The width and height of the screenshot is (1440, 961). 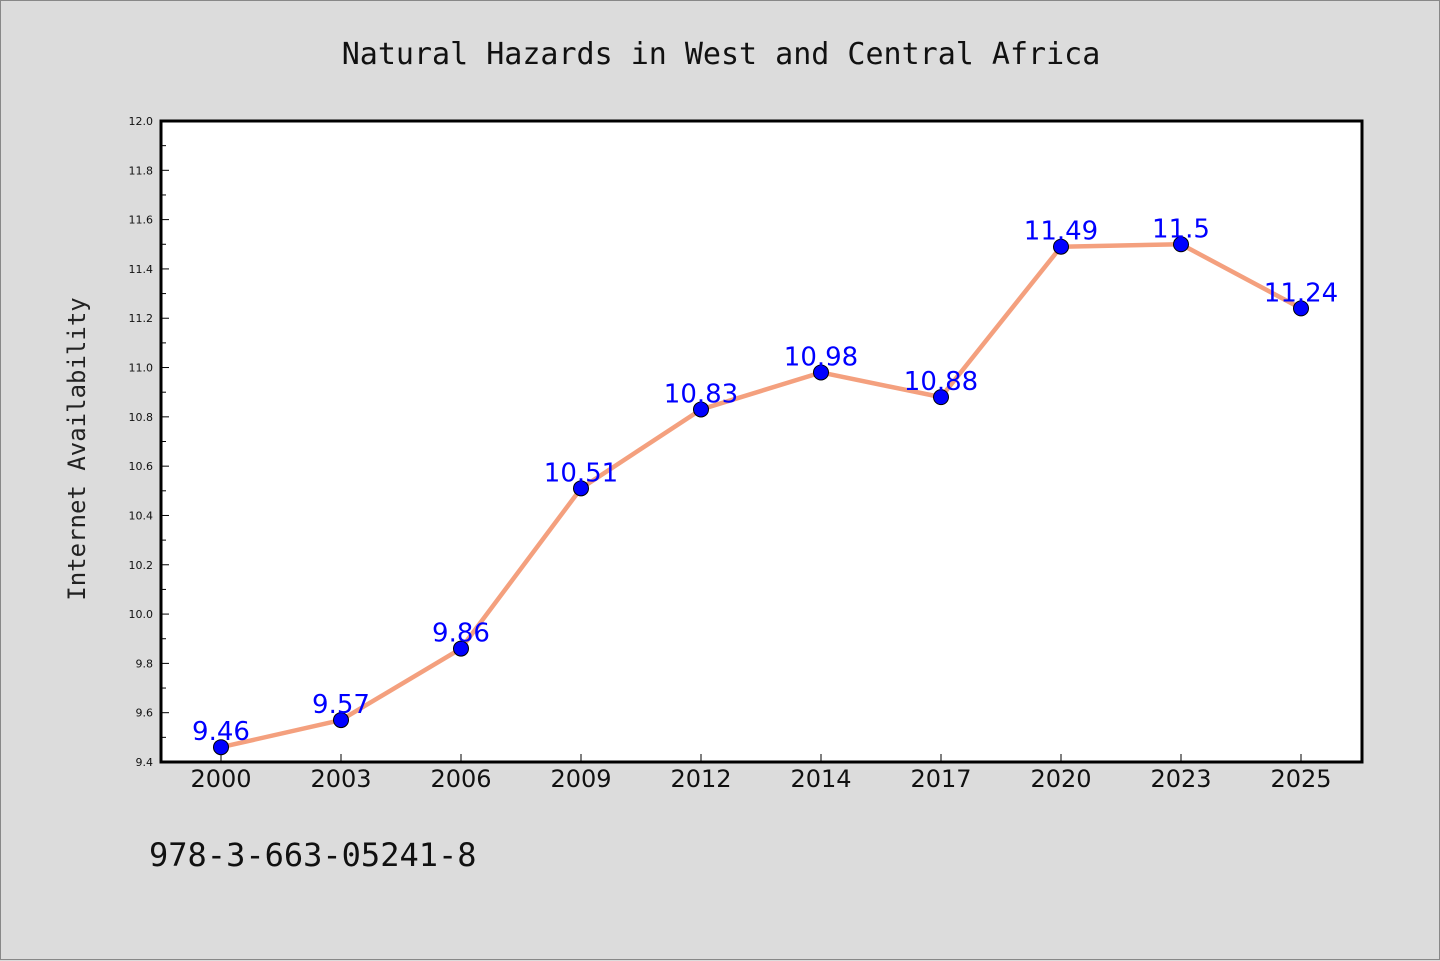 I want to click on data-label: 11.5, so click(x=1181, y=229).